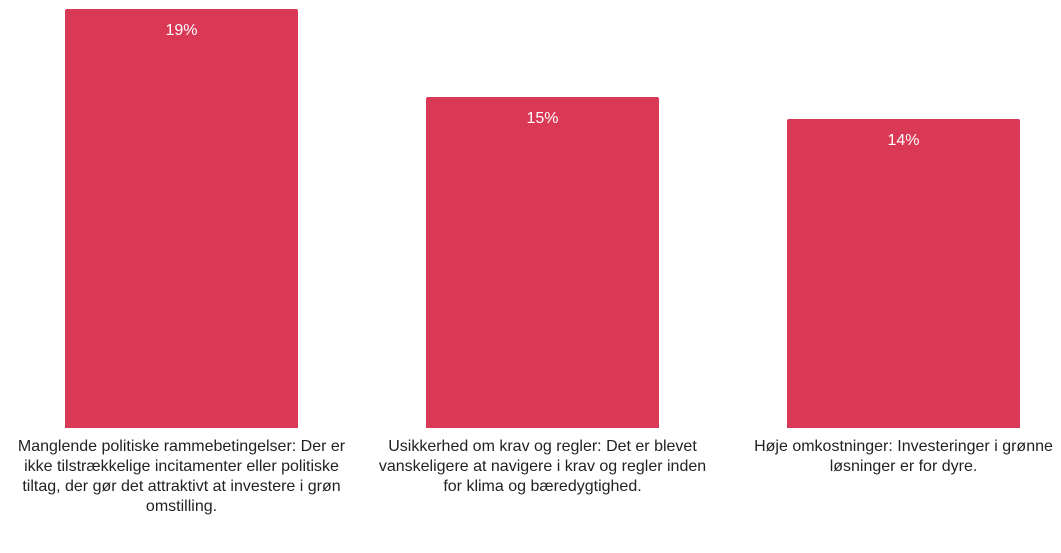 Image resolution: width=1061 pixels, height=553 pixels. Describe the element at coordinates (181, 30) in the screenshot. I see `value-label: 19%` at that location.